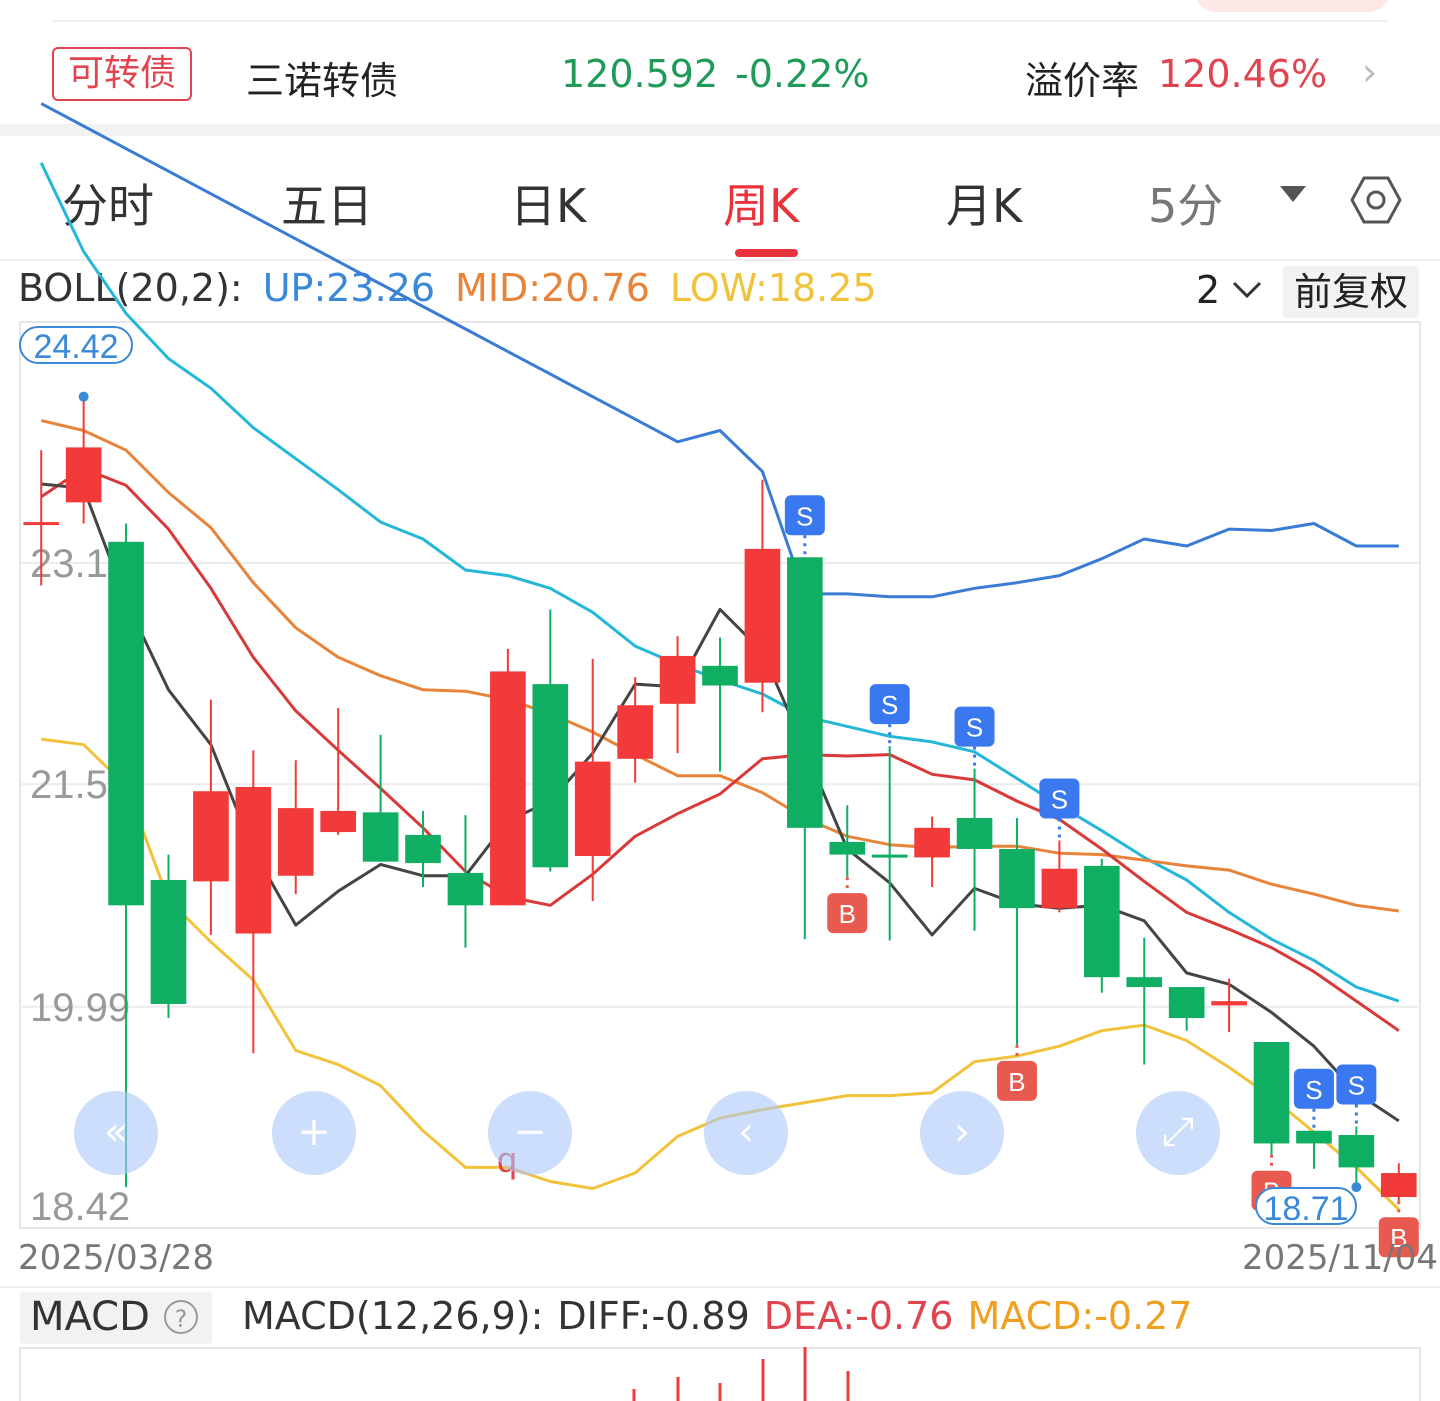 The width and height of the screenshot is (1440, 1401). I want to click on boll-legend: BOLL(20,2): UP:23.26 MID:20.76 LOW:18.25, so click(457, 292).